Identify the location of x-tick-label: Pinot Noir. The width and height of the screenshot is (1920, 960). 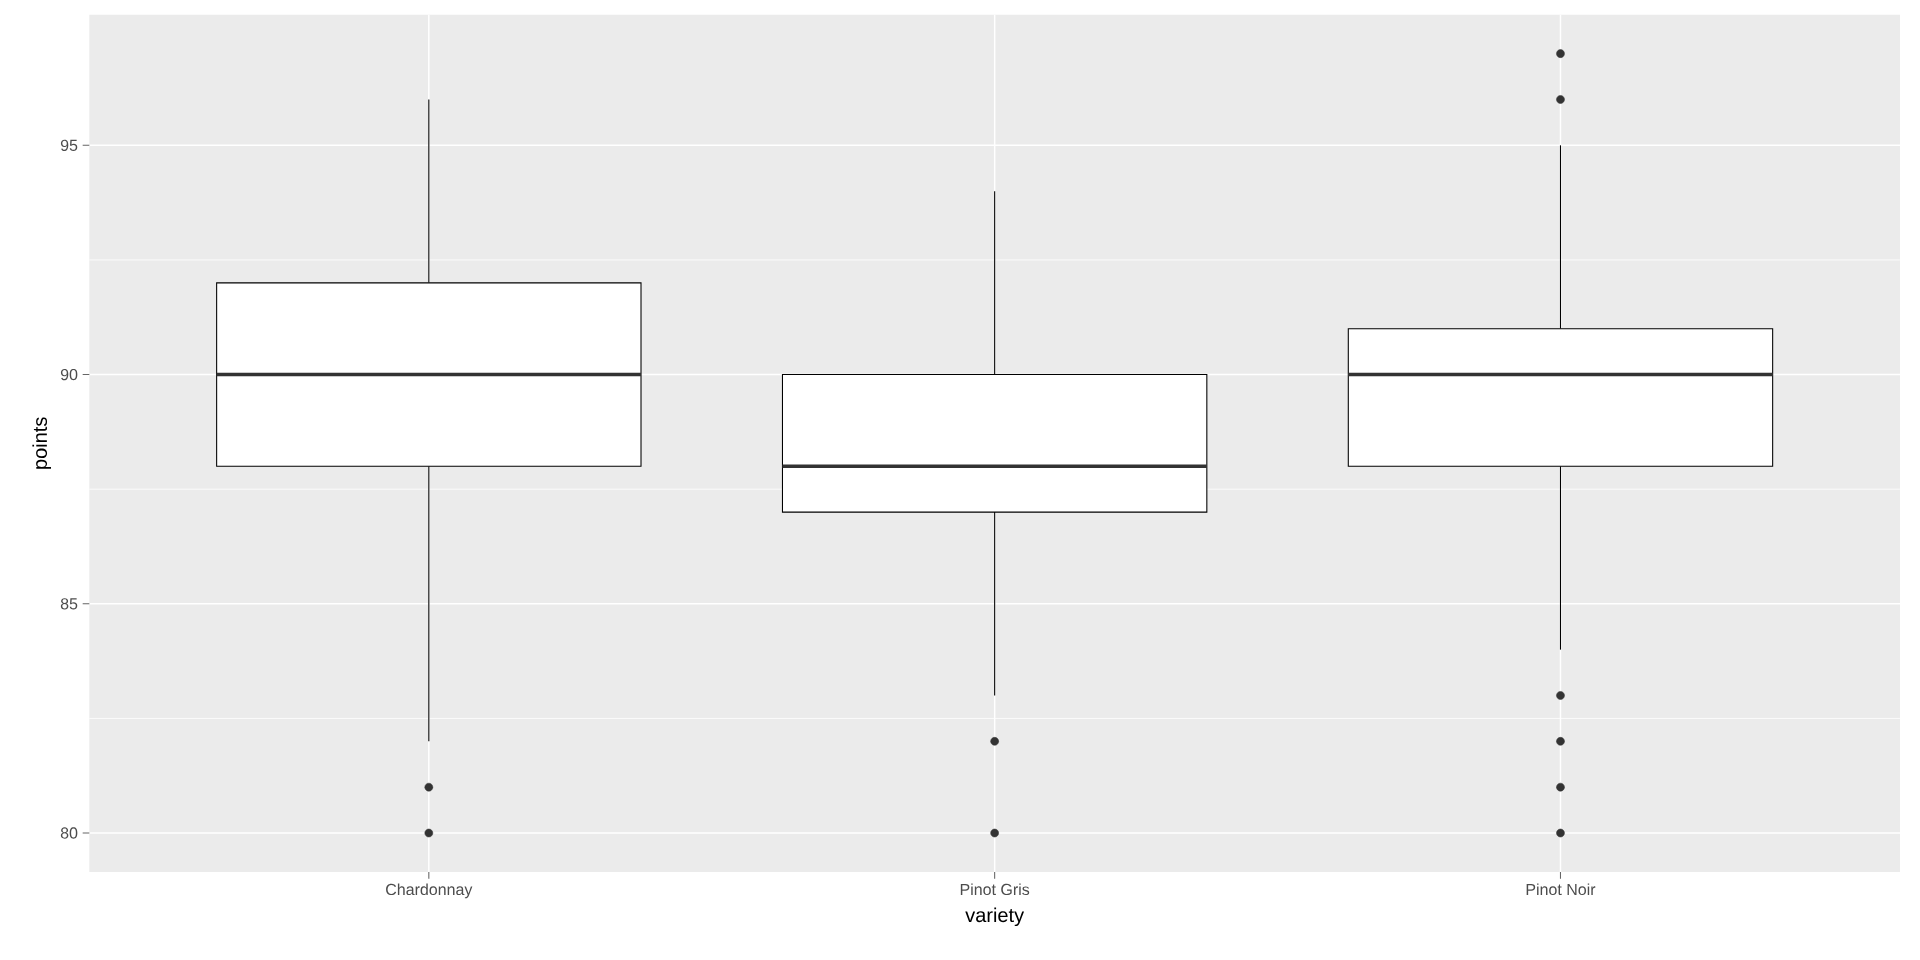
(1561, 889).